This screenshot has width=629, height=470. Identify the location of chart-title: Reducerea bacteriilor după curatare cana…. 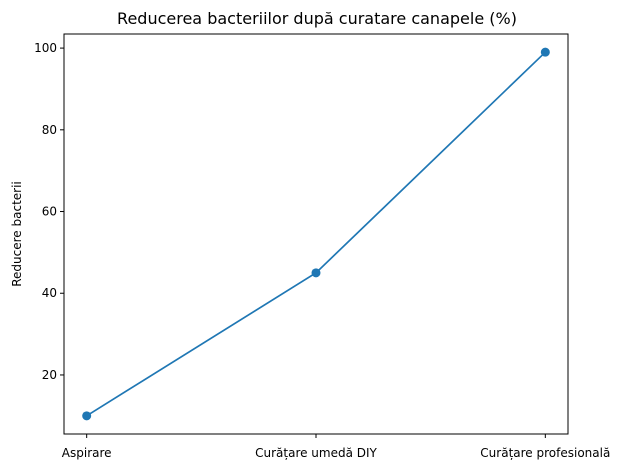
(317, 18).